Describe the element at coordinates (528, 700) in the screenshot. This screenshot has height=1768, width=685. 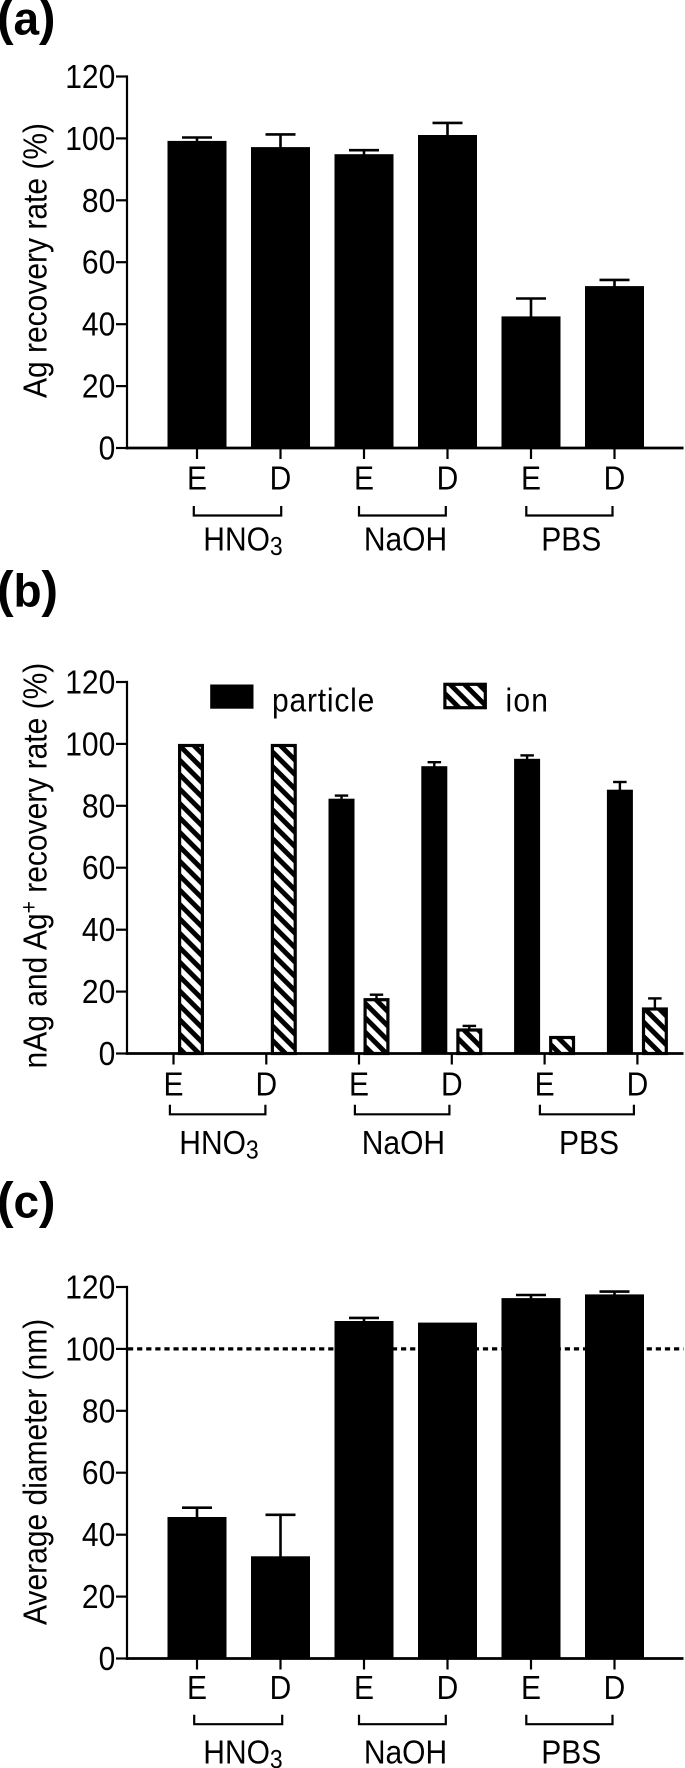
I see `svg-text: ion` at that location.